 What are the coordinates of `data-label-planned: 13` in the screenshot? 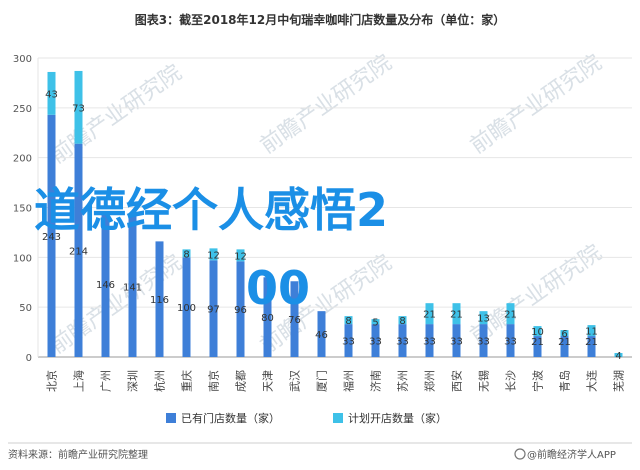 It's located at (483, 319).